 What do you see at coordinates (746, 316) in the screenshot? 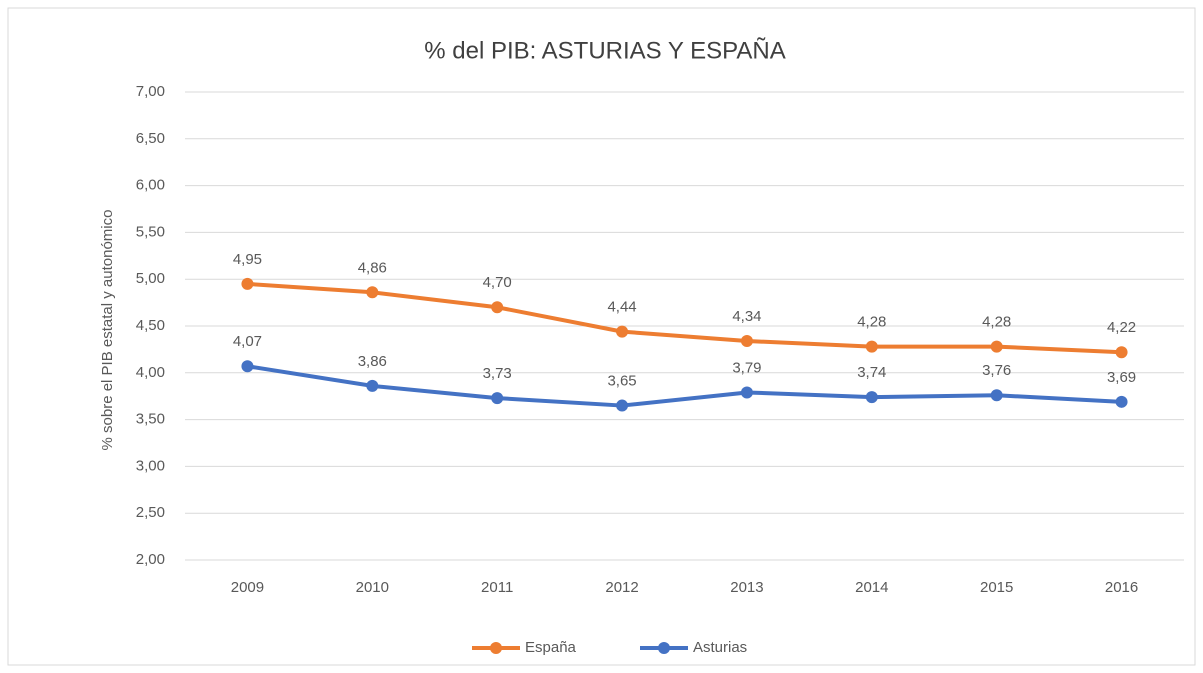
I see `data-label: 4,34` at bounding box center [746, 316].